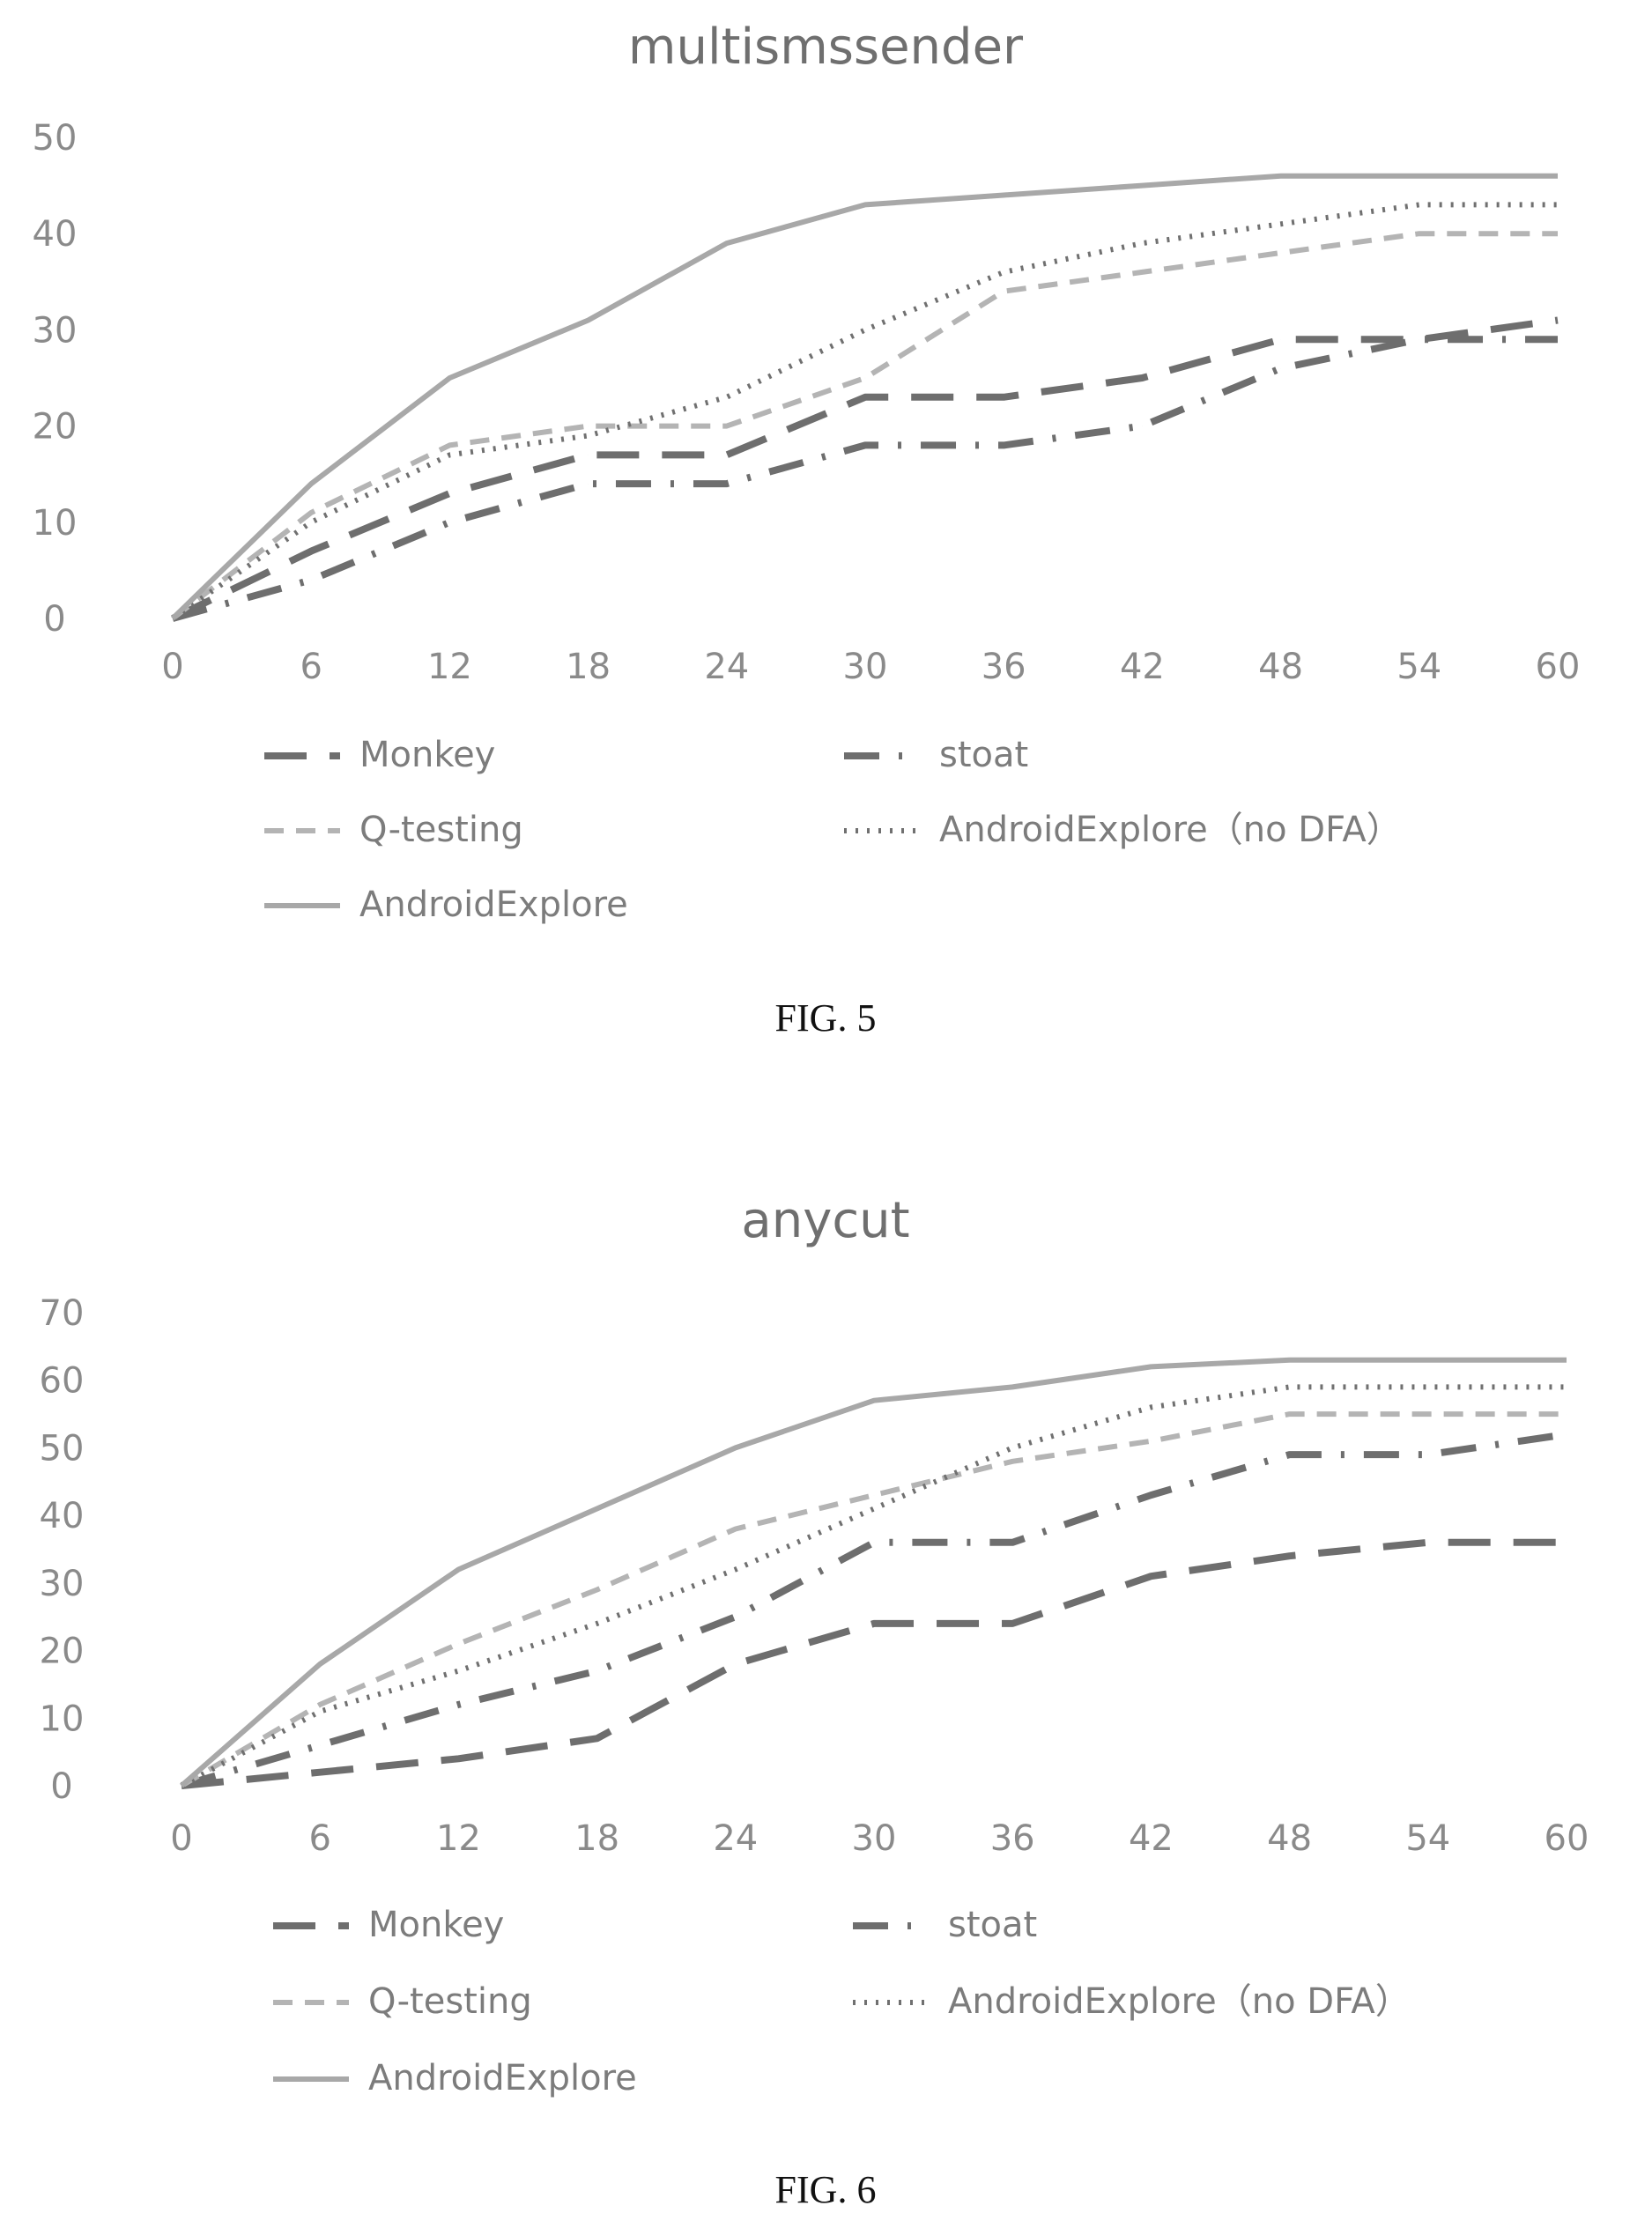  I want to click on figure-caption: FIG. 5, so click(826, 1018).